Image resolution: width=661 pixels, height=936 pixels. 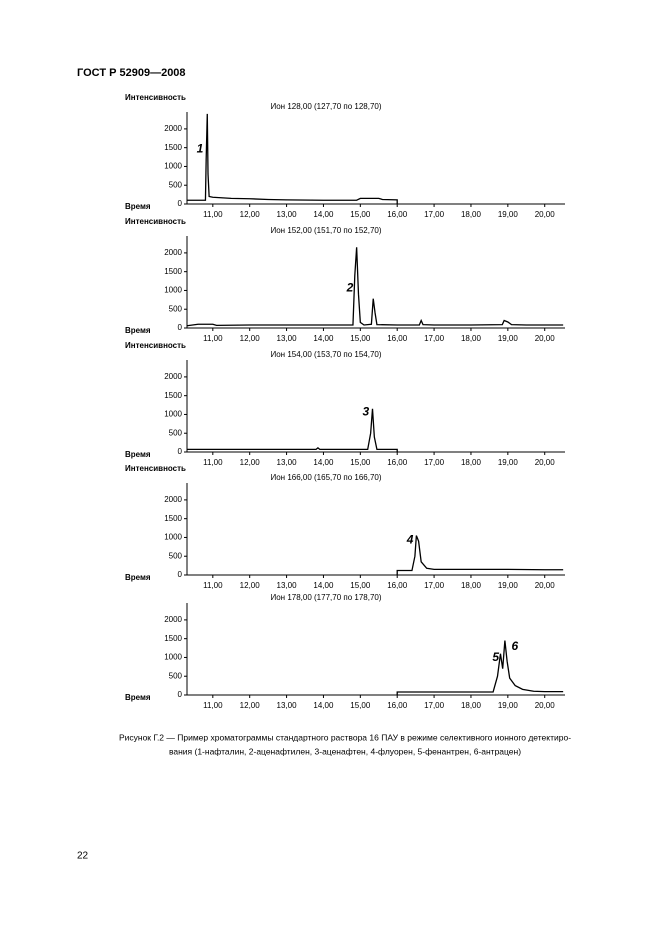 What do you see at coordinates (515, 646) in the screenshot?
I see `peak-label: 6` at bounding box center [515, 646].